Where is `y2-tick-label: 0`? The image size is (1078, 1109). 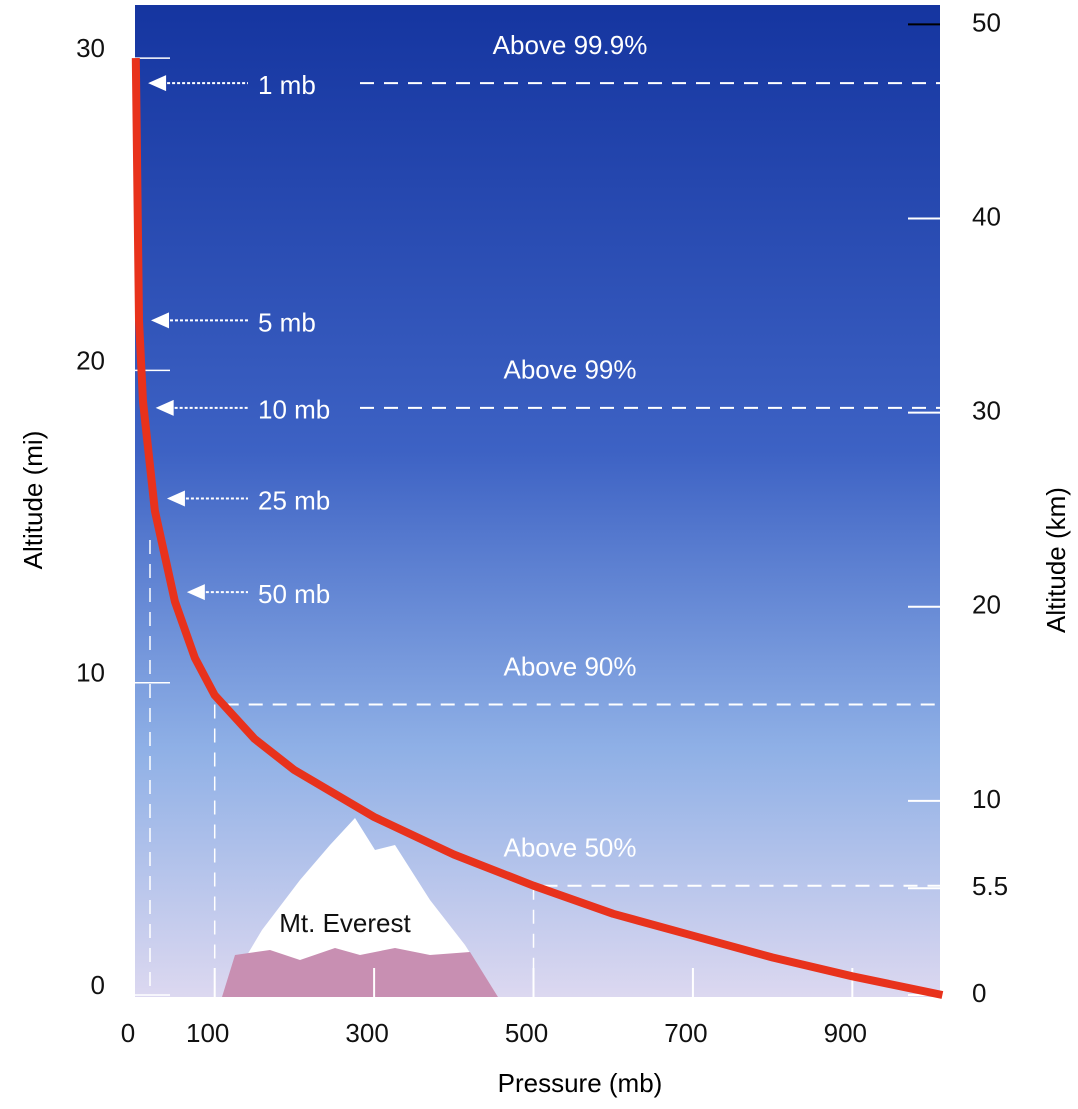 y2-tick-label: 0 is located at coordinates (979, 993).